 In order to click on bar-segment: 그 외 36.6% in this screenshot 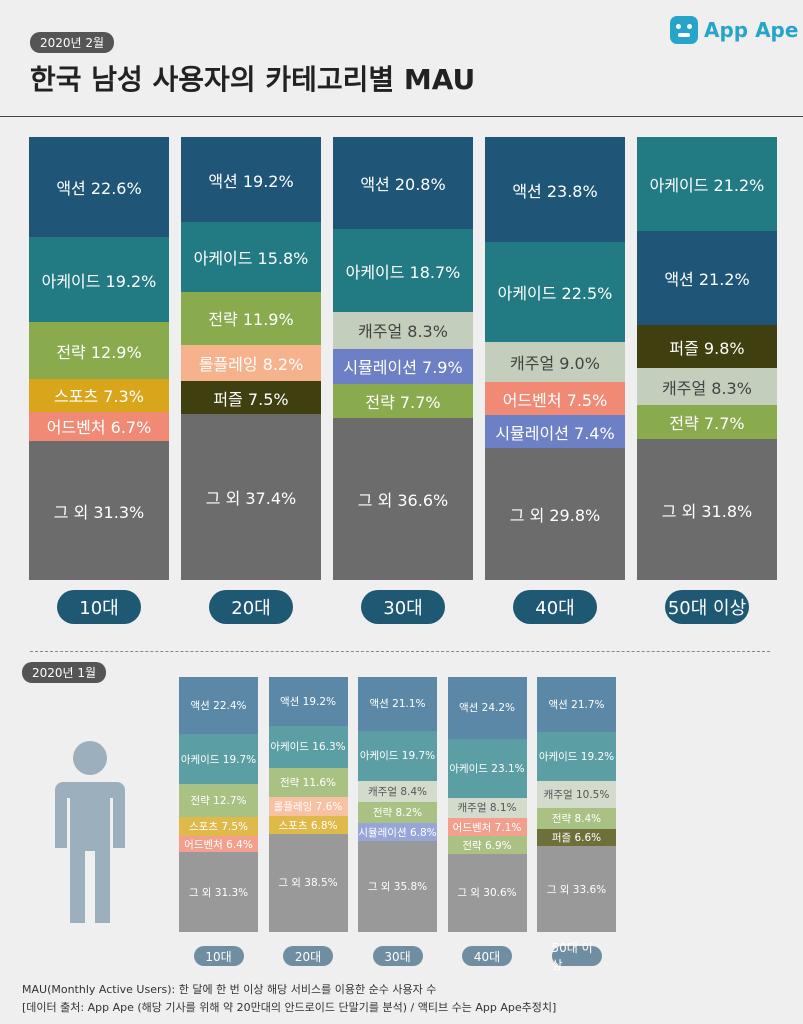, I will do `click(403, 498)`.